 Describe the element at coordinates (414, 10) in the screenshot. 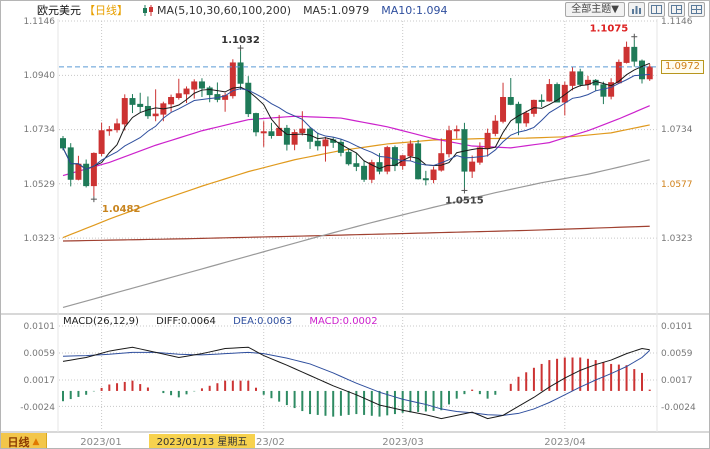

I see `ma10-value: MA10:1.094` at that location.